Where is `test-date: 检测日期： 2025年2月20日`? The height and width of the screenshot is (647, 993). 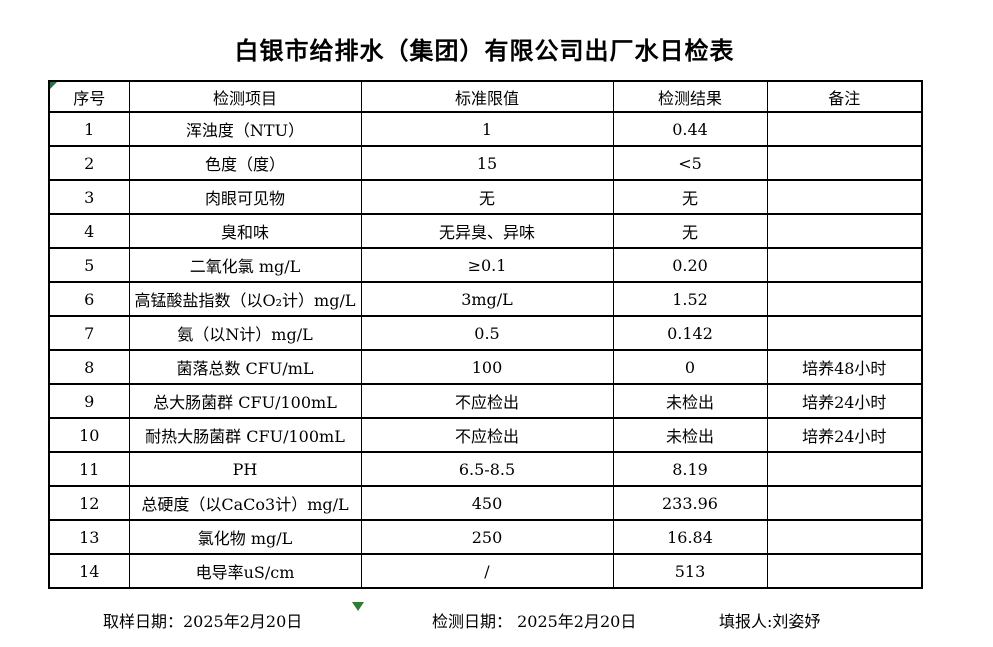
test-date: 检测日期： 2025年2月20日 is located at coordinates (534, 621).